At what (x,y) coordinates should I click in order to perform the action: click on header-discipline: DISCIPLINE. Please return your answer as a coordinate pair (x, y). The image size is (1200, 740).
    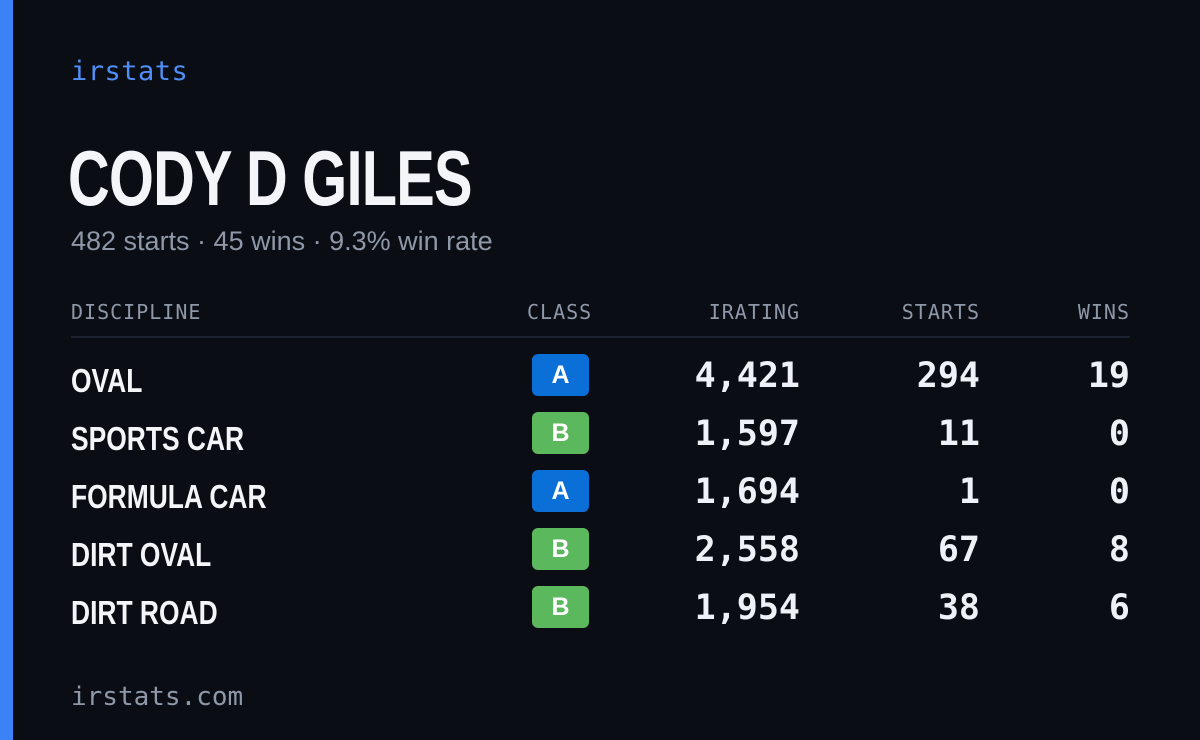
    Looking at the image, I should click on (136, 312).